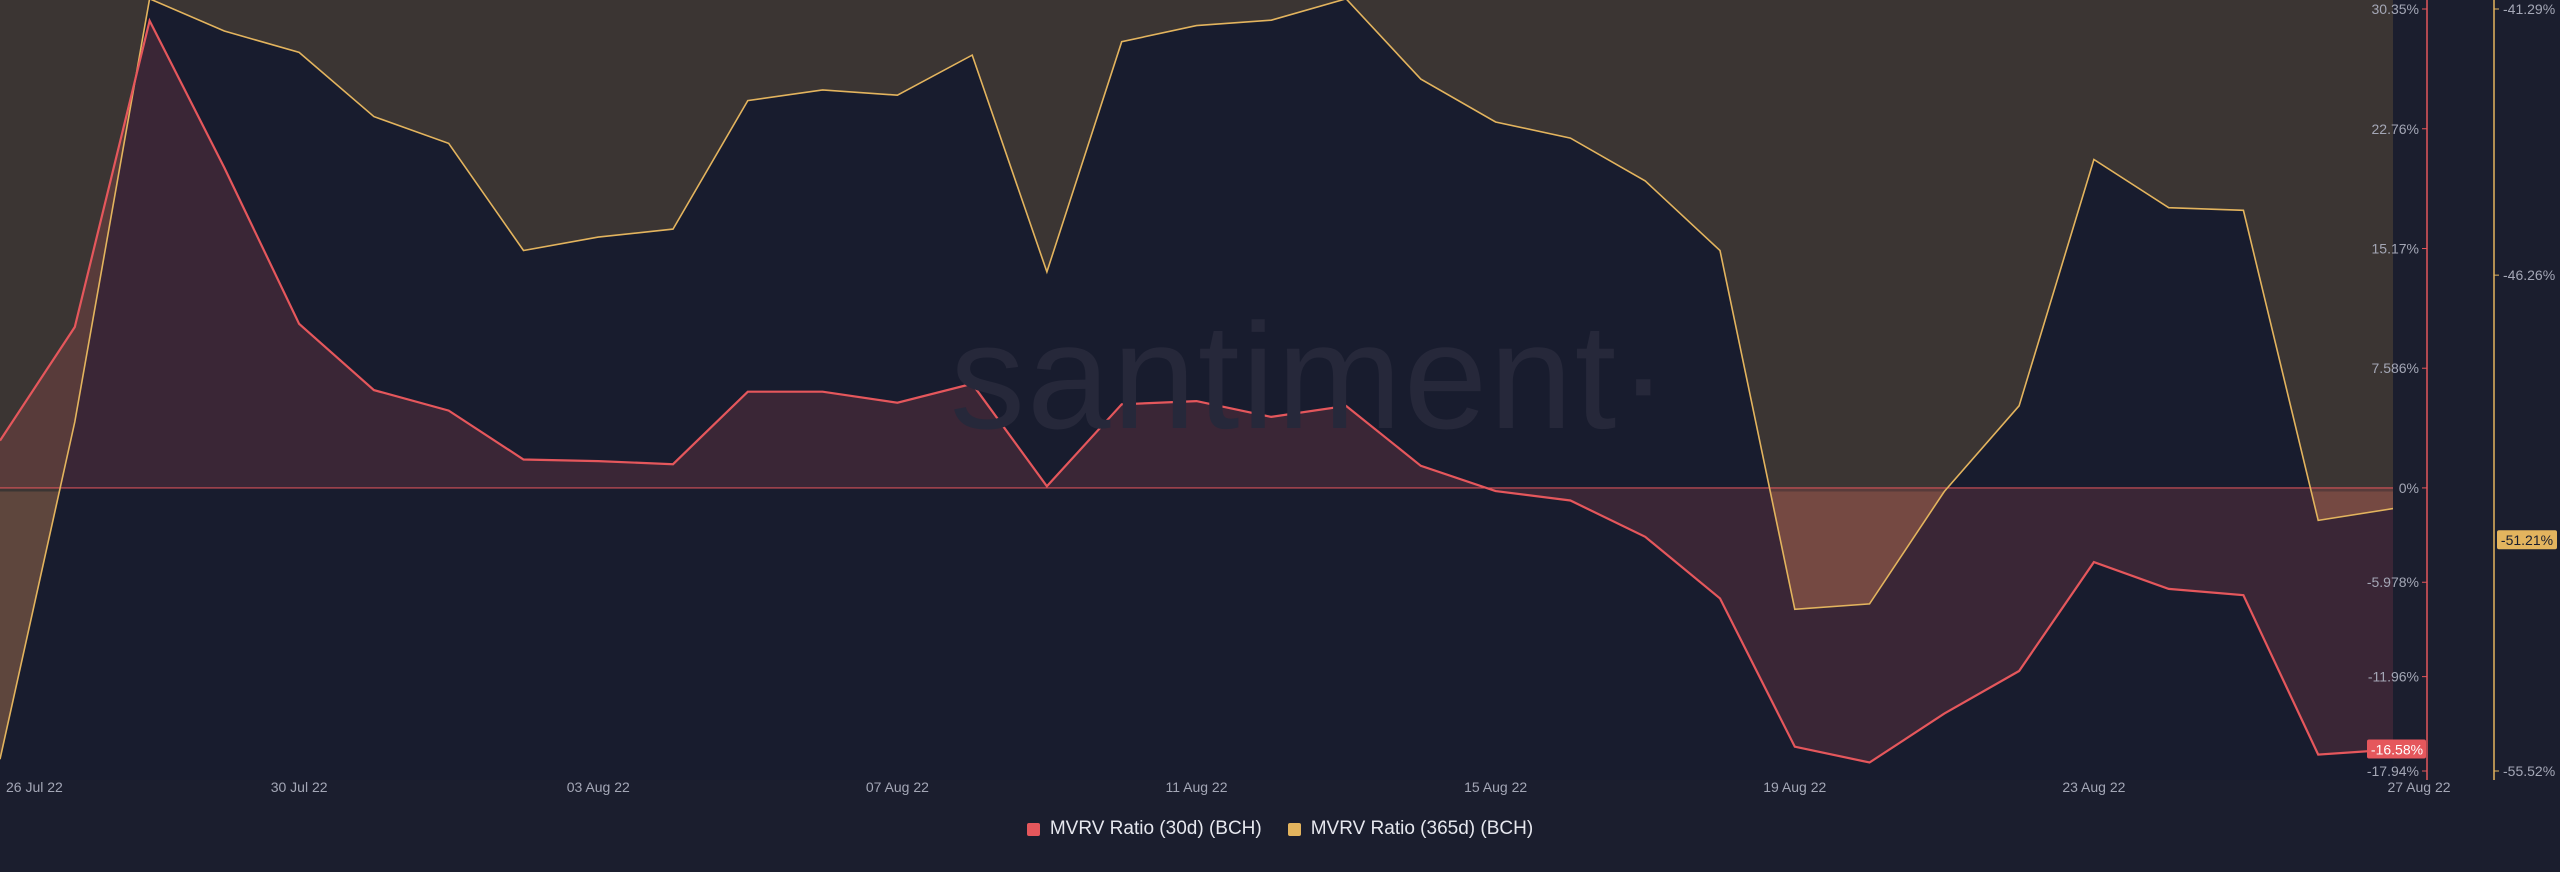  What do you see at coordinates (1155, 828) in the screenshot?
I see `legend-label-mvrv-30d: MVRV Ratio (30d) (BCH)` at bounding box center [1155, 828].